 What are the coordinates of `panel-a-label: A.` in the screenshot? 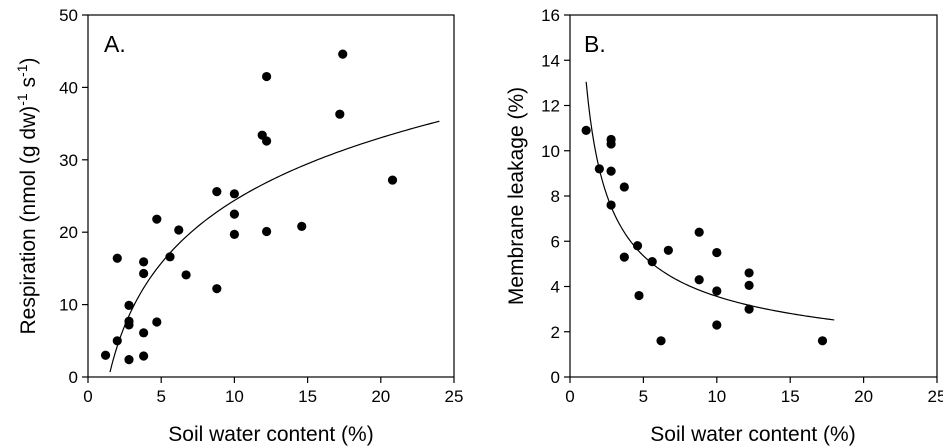 It's located at (115, 44).